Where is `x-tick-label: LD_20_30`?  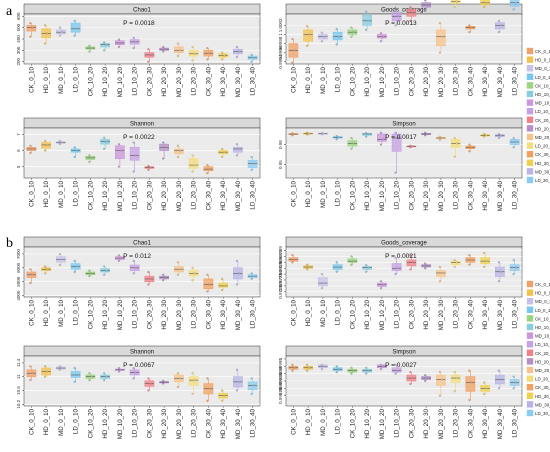
x-tick-label: LD_20_30 is located at coordinates (456, 313).